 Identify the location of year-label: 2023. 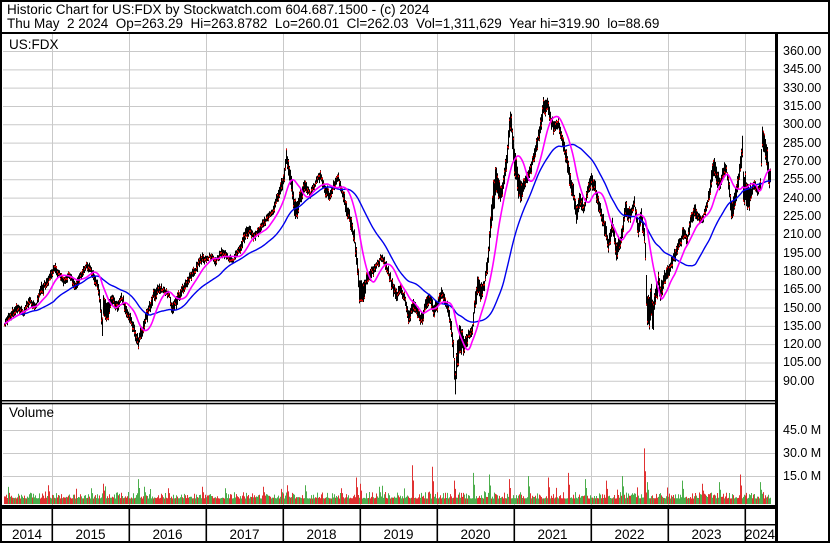
(706, 534).